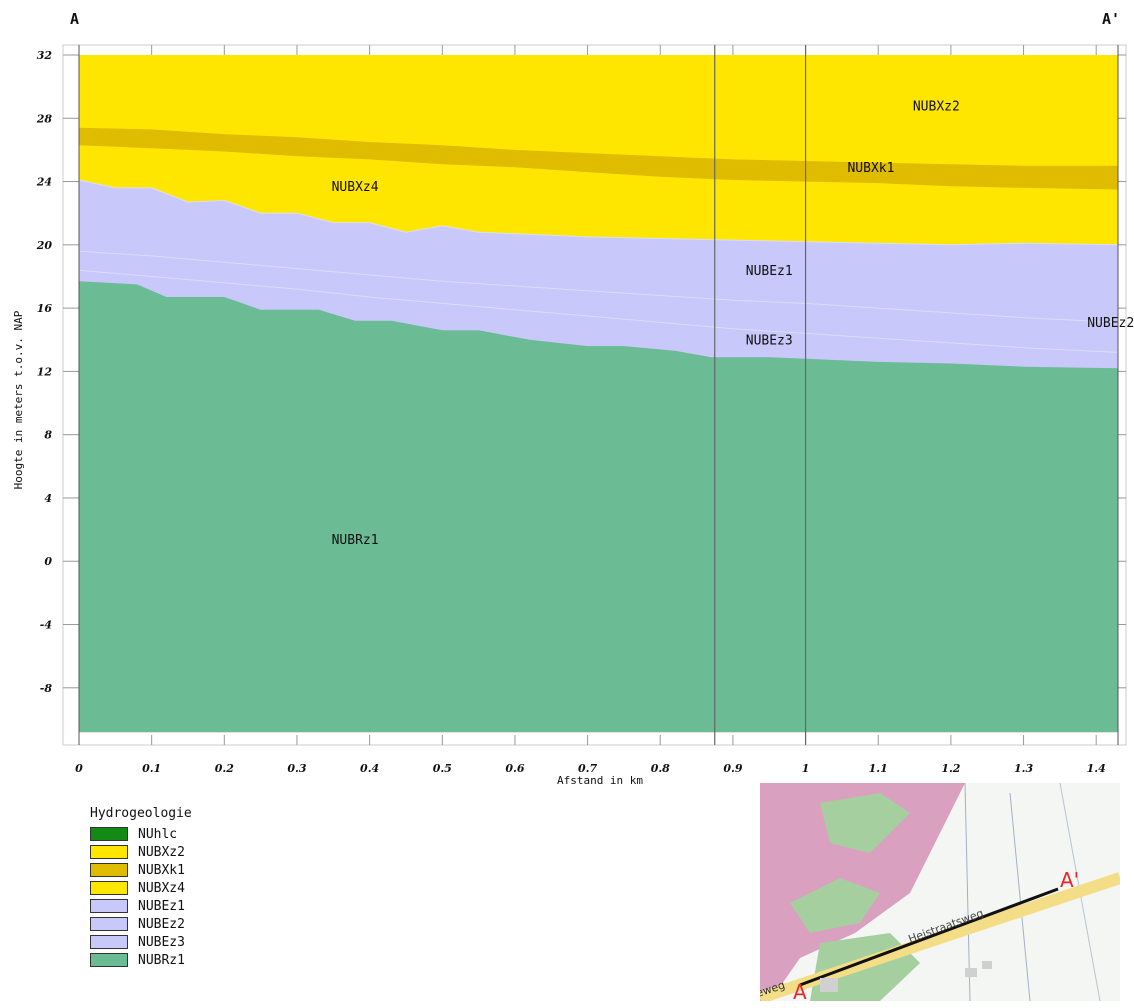 This screenshot has height=1008, width=1134. I want to click on legend-item: NUBEz1, so click(141, 906).